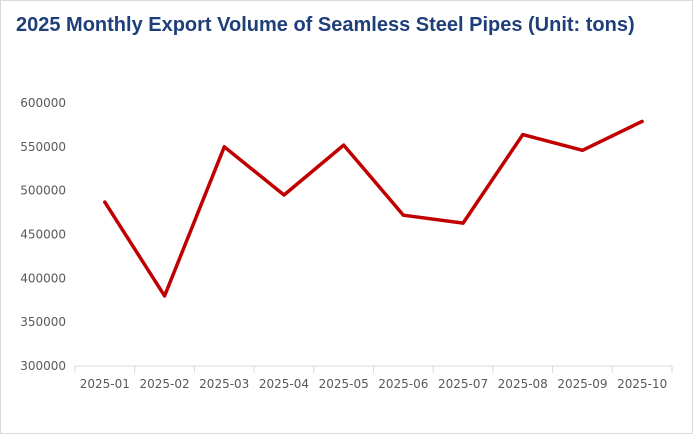  Describe the element at coordinates (43, 366) in the screenshot. I see `y-tick-label: 300000` at that location.